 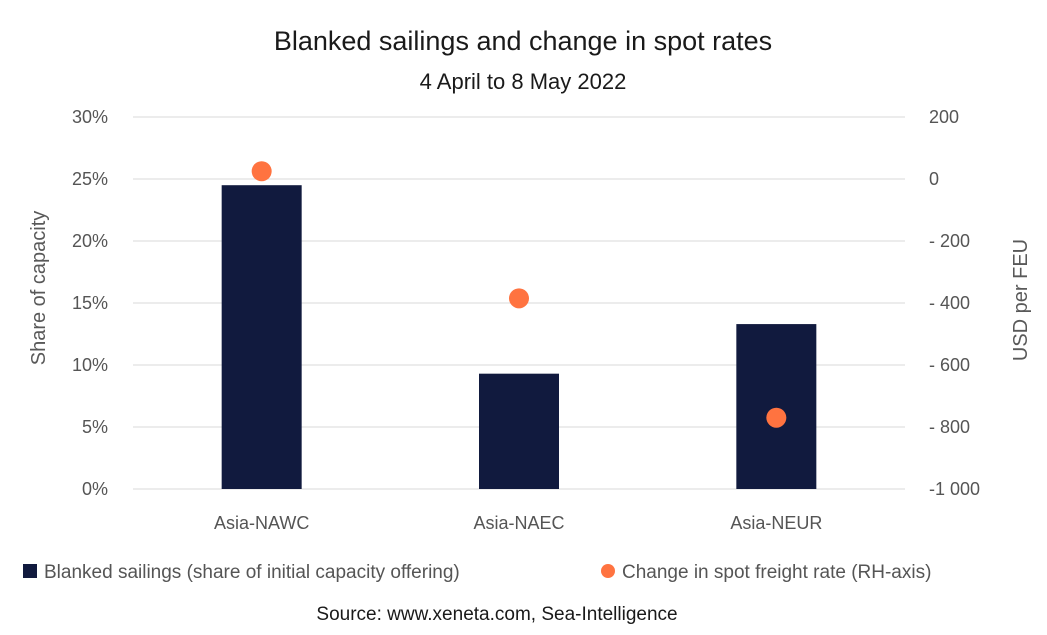 I want to click on category-labels: Asia-NAWC Asia-NAEC Asia-NEUR, so click(x=518, y=523).